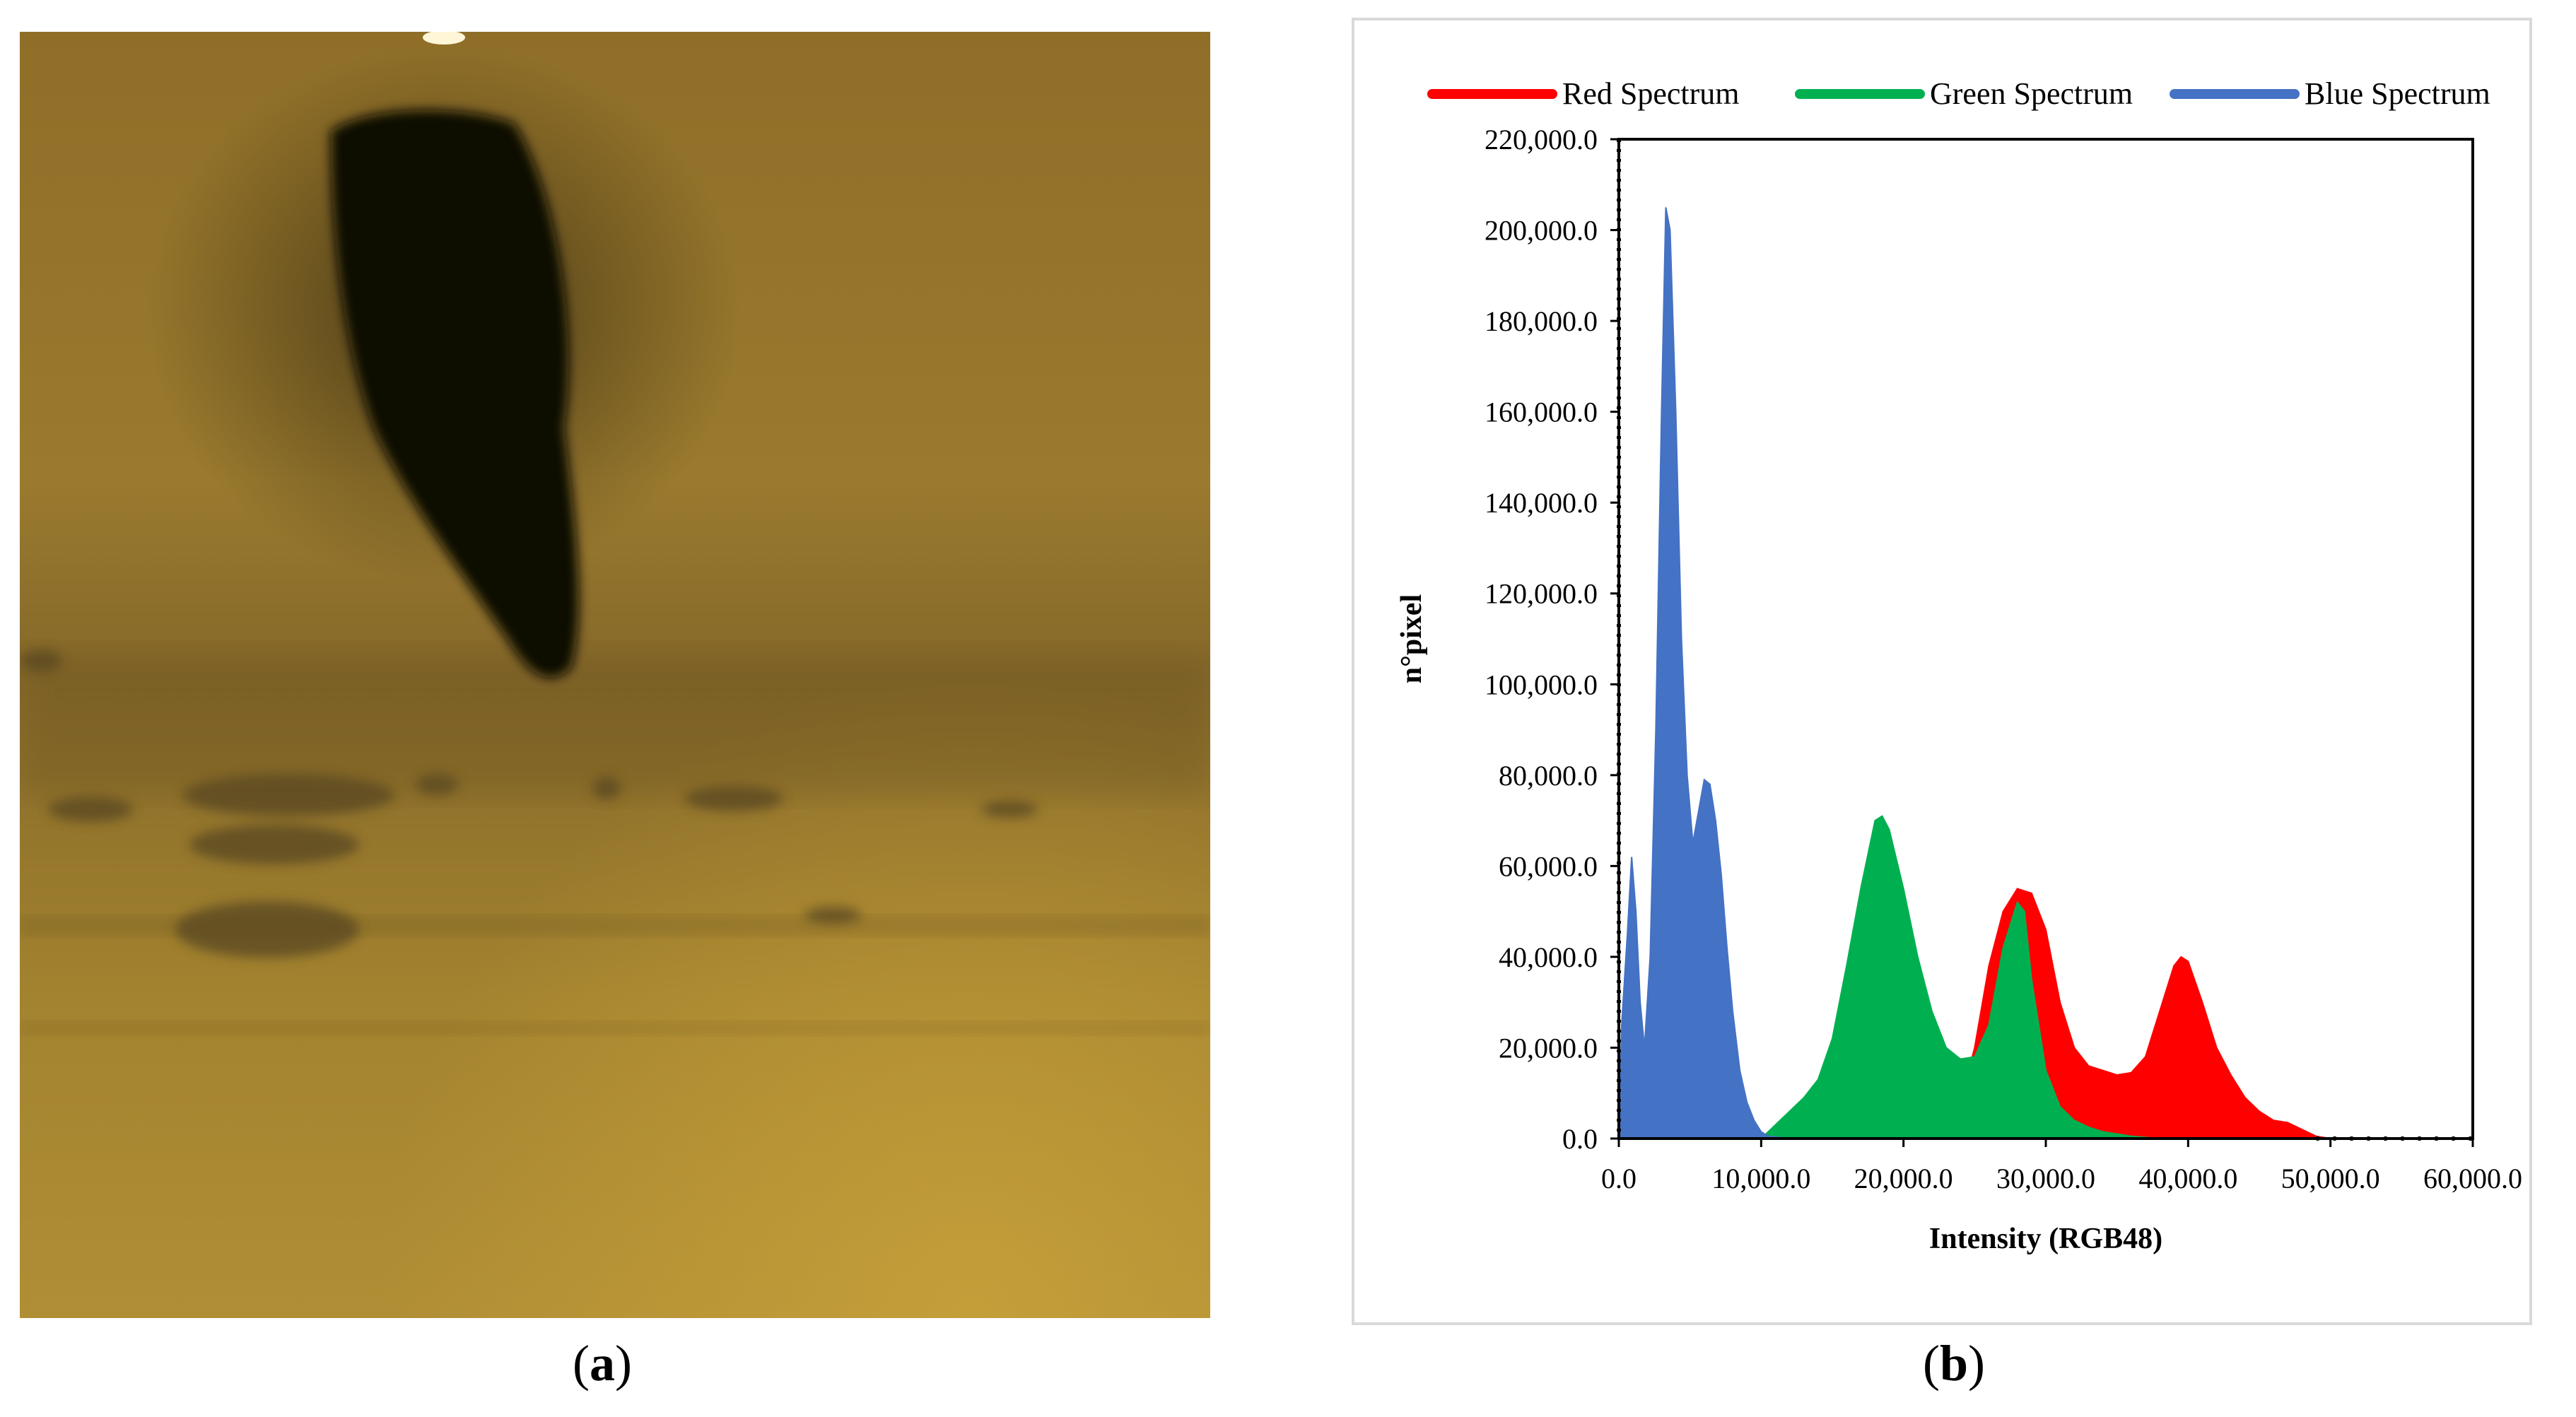  What do you see at coordinates (1549, 776) in the screenshot?
I see `y-tick-label: 80,000.0` at bounding box center [1549, 776].